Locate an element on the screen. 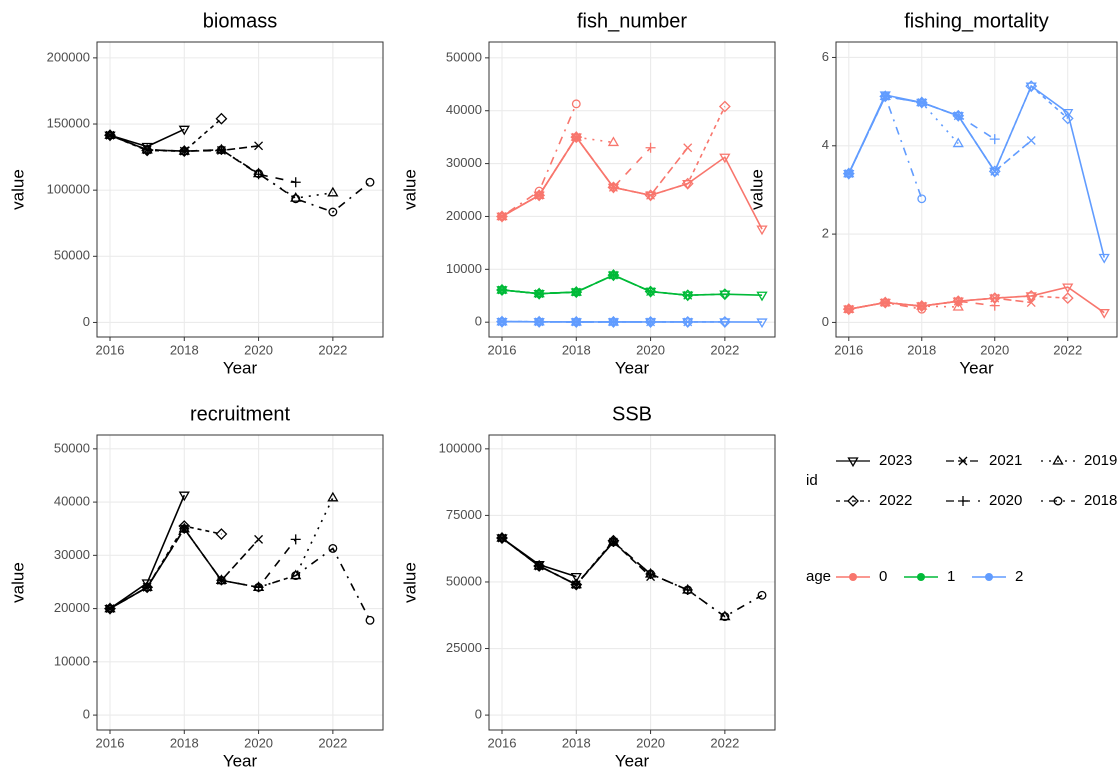 Image resolution: width=1120 pixels, height=776 pixels. panel-title: fish_number is located at coordinates (632, 21).